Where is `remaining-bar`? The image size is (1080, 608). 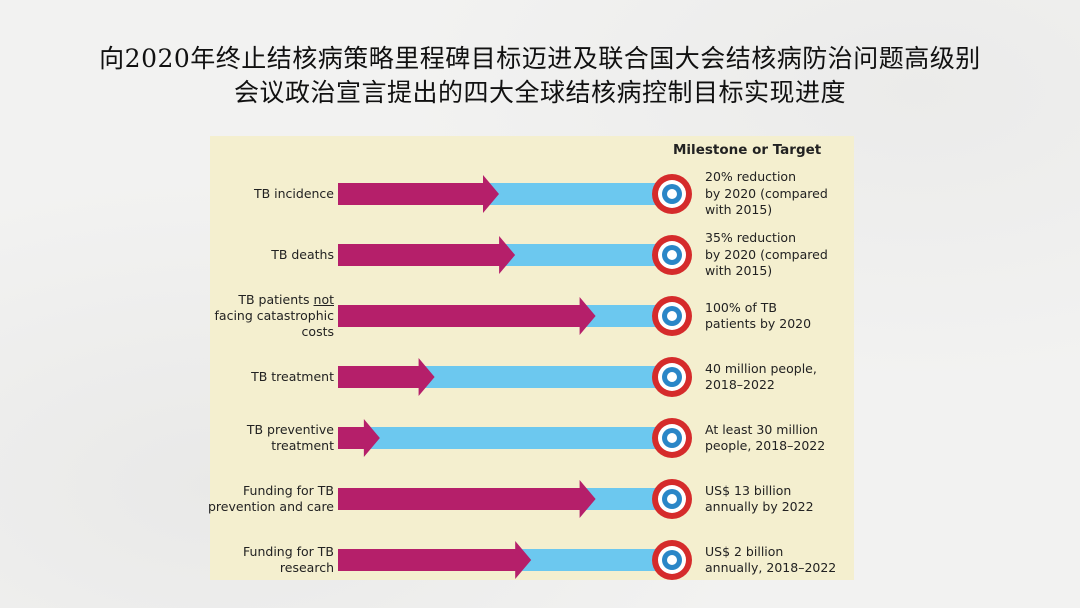
remaining-bar is located at coordinates (499, 438).